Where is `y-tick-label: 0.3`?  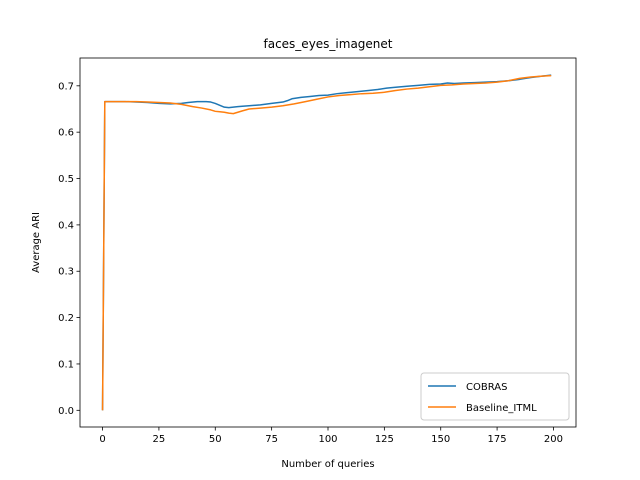
y-tick-label: 0.3 is located at coordinates (66, 272).